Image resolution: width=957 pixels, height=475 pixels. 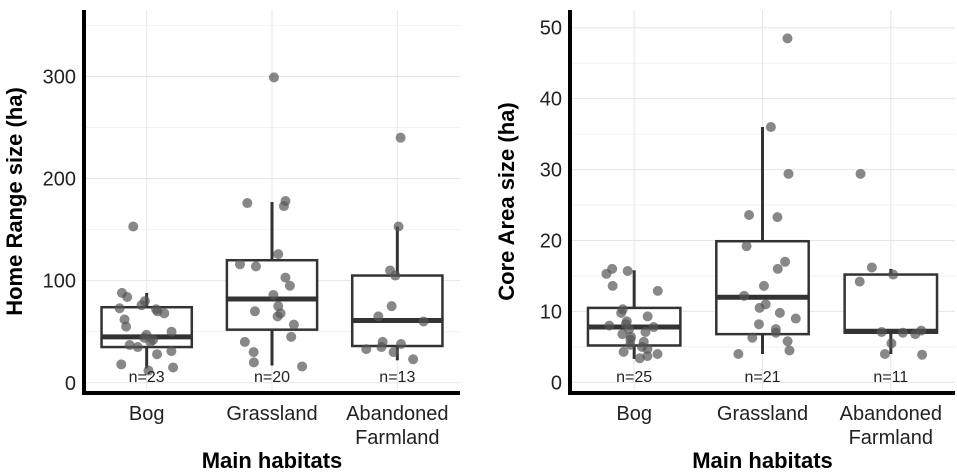 What do you see at coordinates (147, 377) in the screenshot?
I see `sample-size-label: n=23` at bounding box center [147, 377].